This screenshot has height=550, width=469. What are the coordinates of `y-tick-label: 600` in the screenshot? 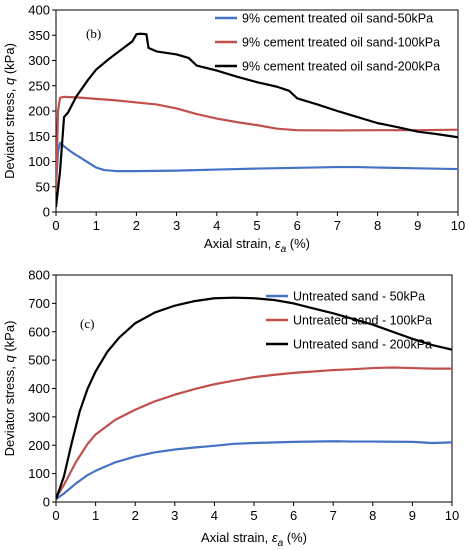 It's located at (39, 331).